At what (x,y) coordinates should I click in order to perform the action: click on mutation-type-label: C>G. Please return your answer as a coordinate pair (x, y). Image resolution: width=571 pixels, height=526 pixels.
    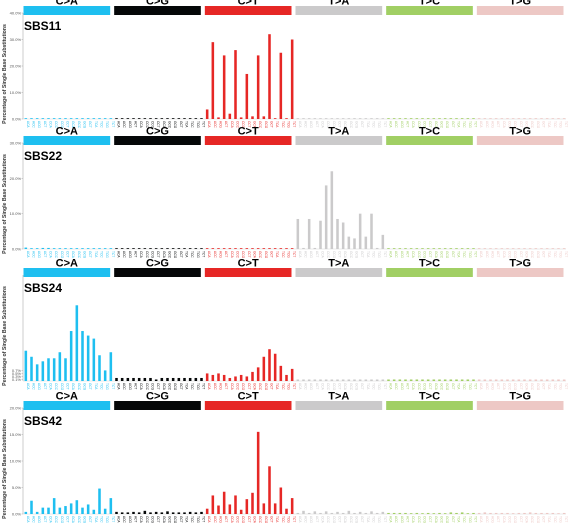
    Looking at the image, I should click on (157, 264).